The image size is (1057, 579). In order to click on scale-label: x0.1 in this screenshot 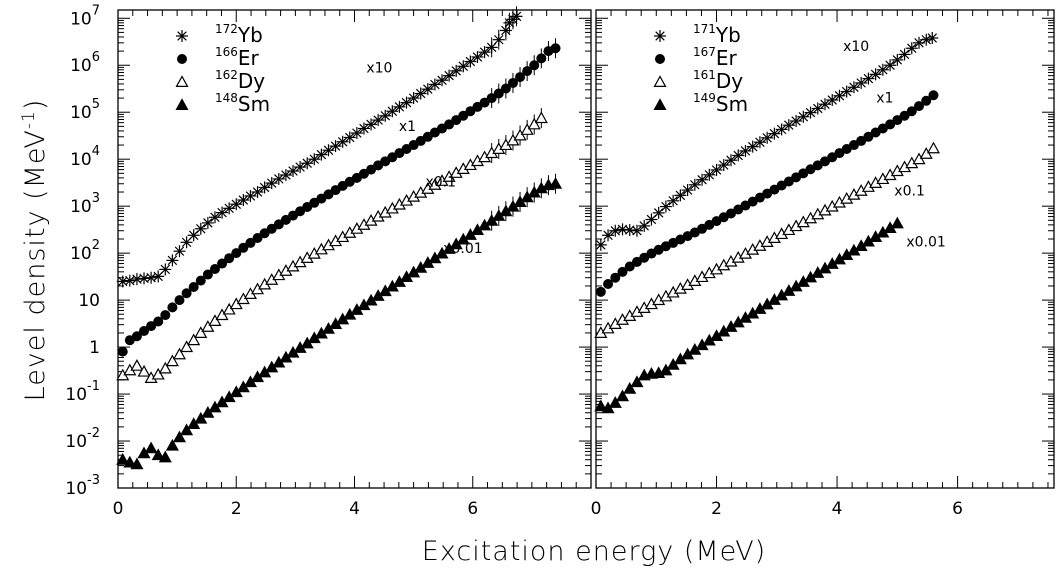, I will do `click(909, 191)`.